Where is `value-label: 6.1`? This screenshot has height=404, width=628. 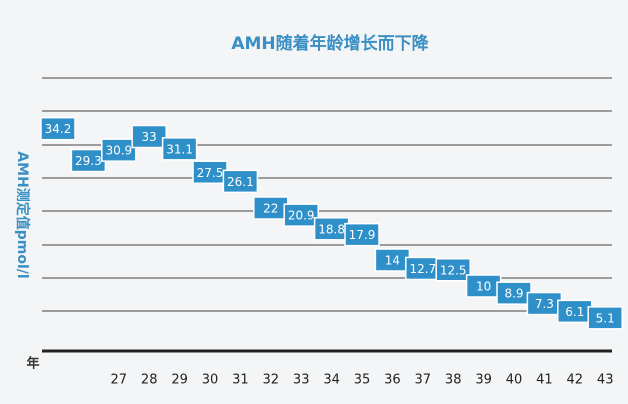 value-label: 6.1 is located at coordinates (574, 312).